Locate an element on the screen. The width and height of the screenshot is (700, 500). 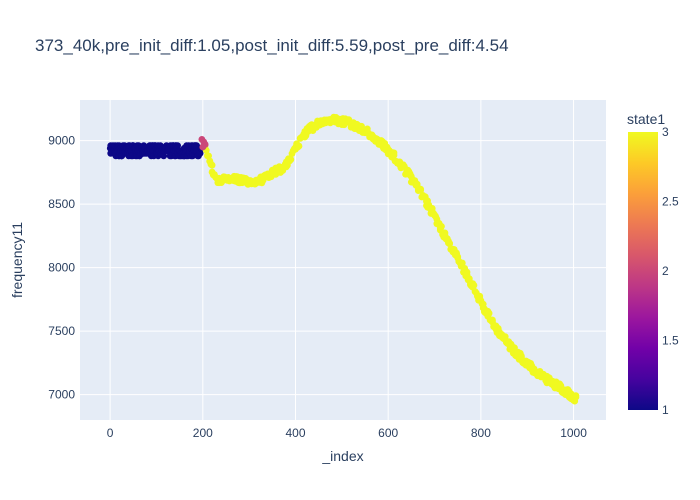
x-tick-labels: 0 200 400 600 800 1000 is located at coordinates (347, 433).